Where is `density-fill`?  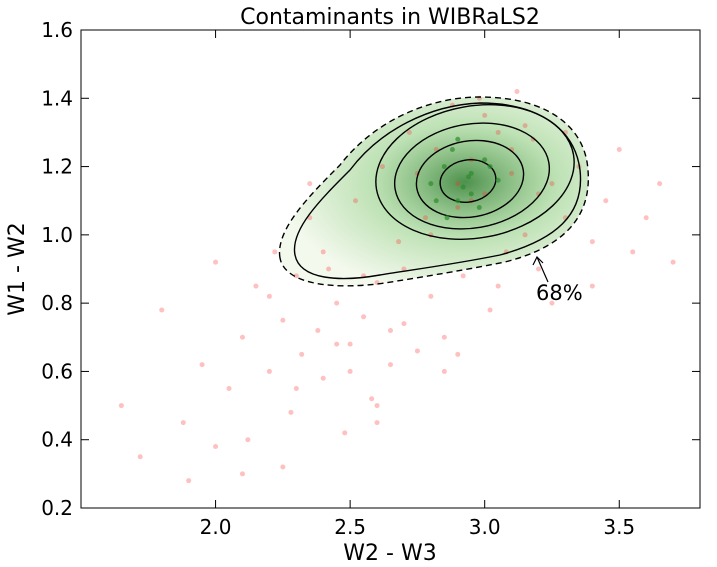 density-fill is located at coordinates (434, 191).